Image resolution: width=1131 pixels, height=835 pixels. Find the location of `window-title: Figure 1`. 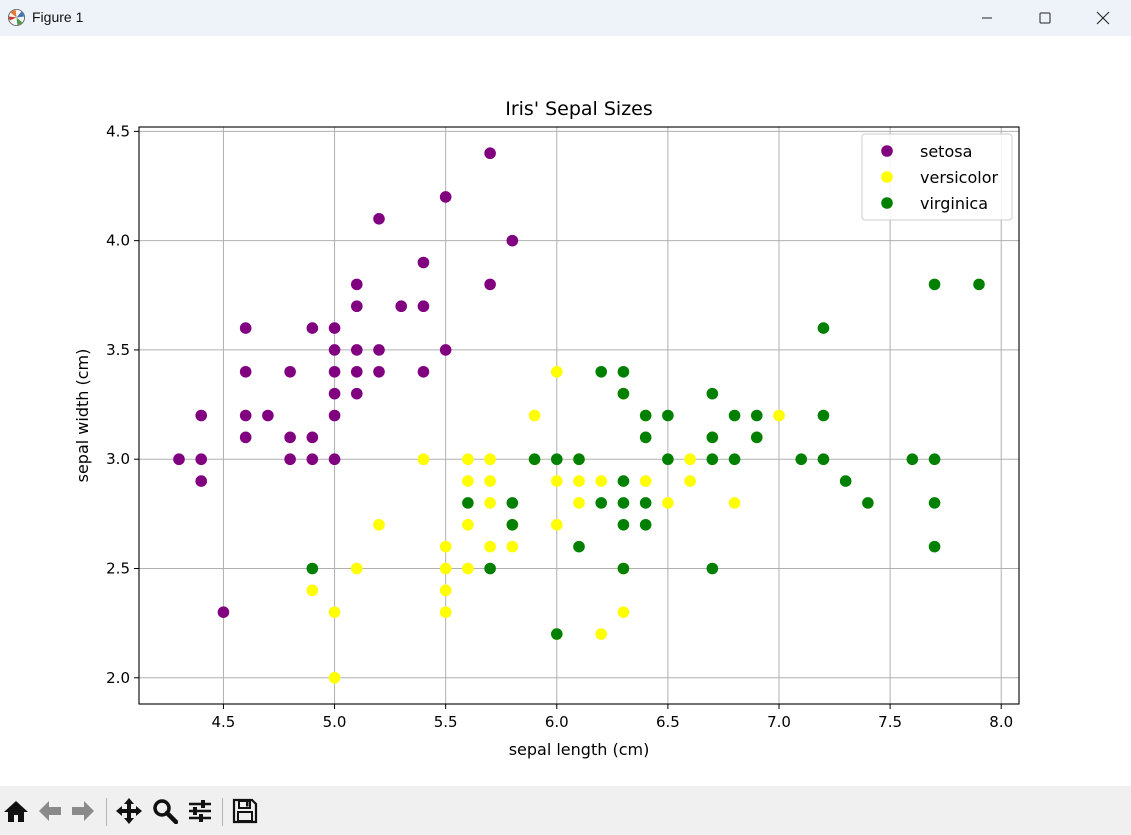

window-title: Figure 1 is located at coordinates (58, 17).